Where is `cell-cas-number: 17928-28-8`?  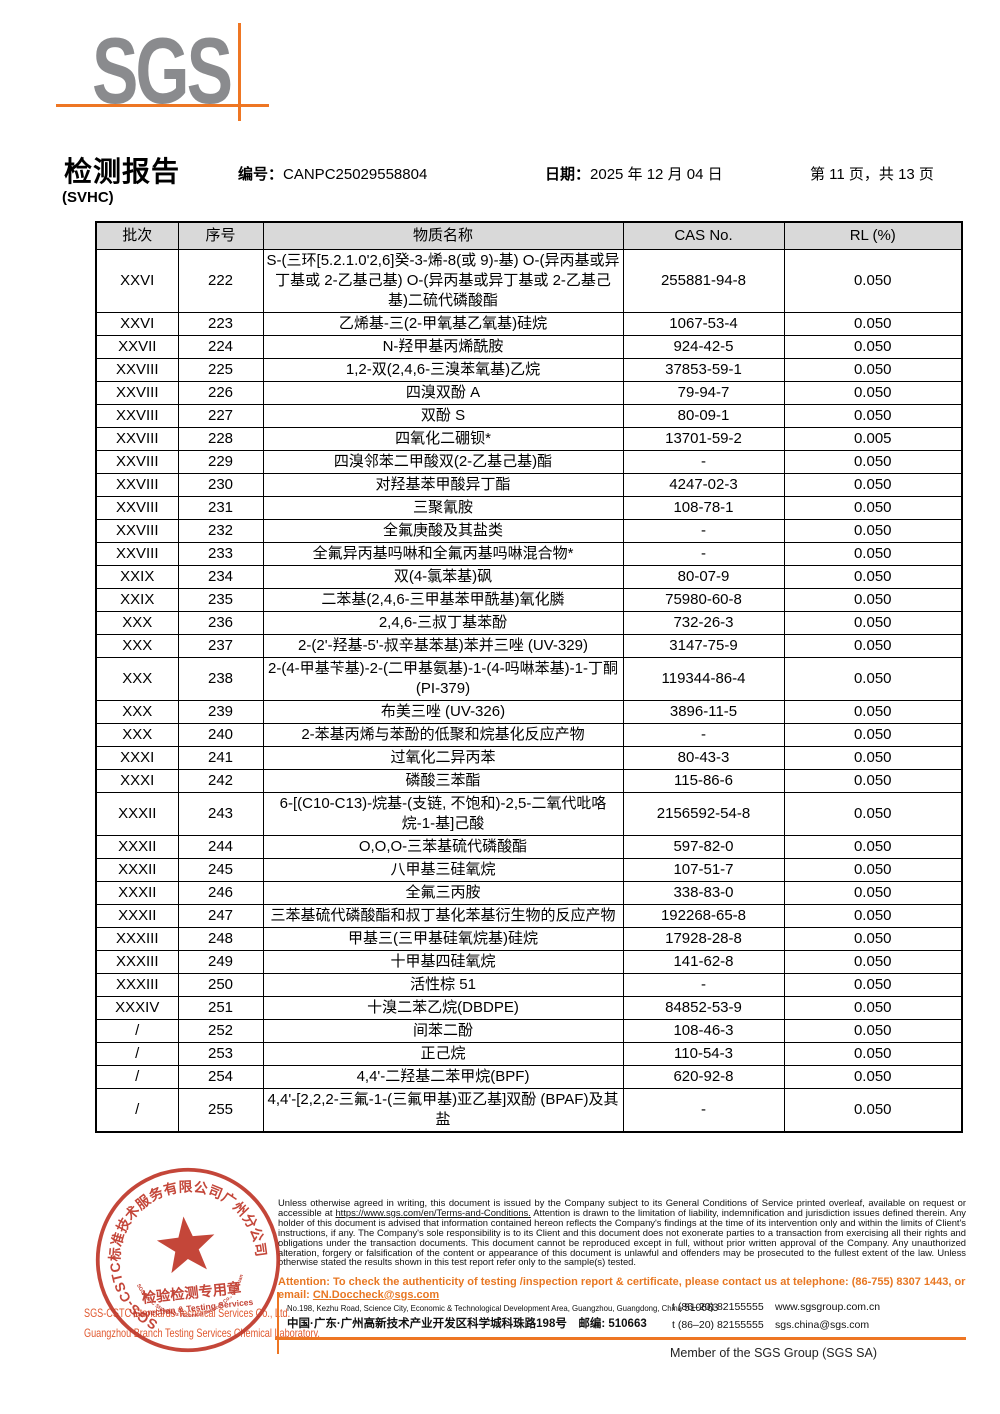 cell-cas-number: 17928-28-8 is located at coordinates (703, 939).